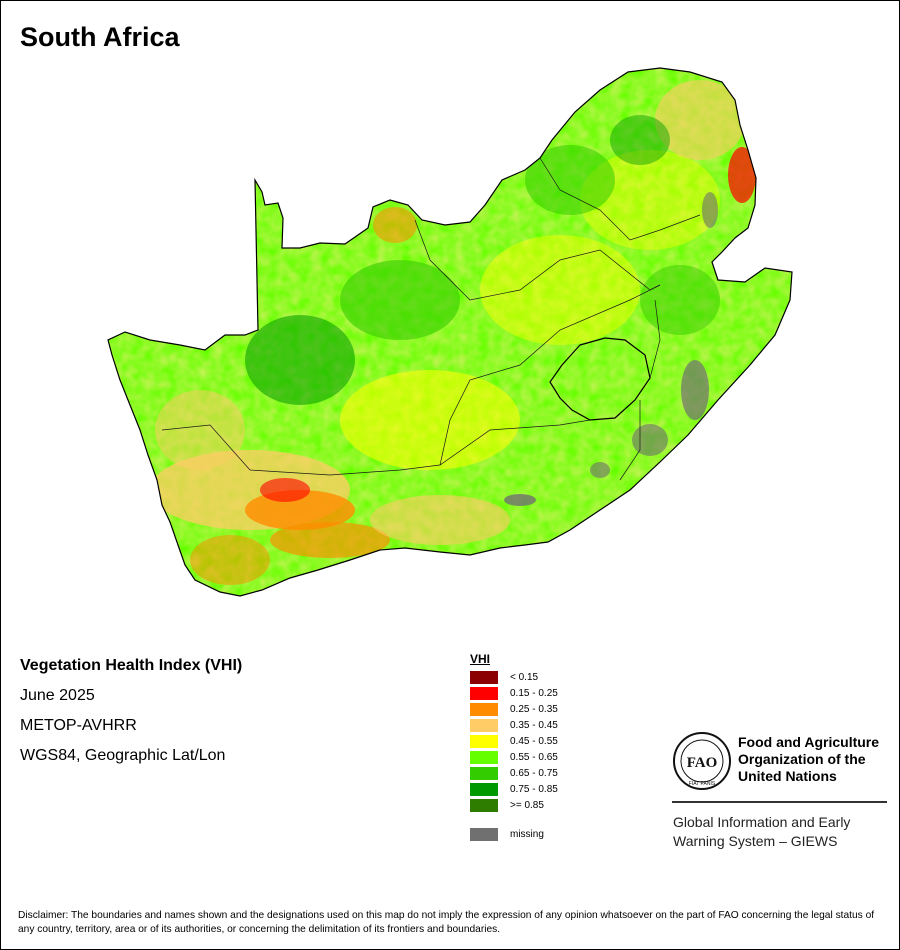 This screenshot has width=900, height=950. Describe the element at coordinates (534, 789) in the screenshot. I see `legend-label: 0.75 - 0.85` at that location.